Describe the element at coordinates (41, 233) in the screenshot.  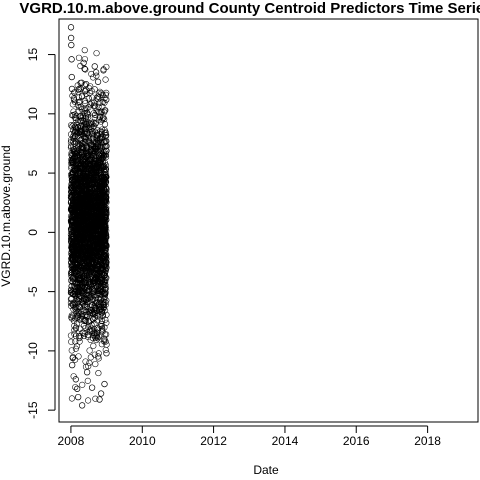
I see `y-axis: -15 -10 -5 0 5 10 15` at that location.